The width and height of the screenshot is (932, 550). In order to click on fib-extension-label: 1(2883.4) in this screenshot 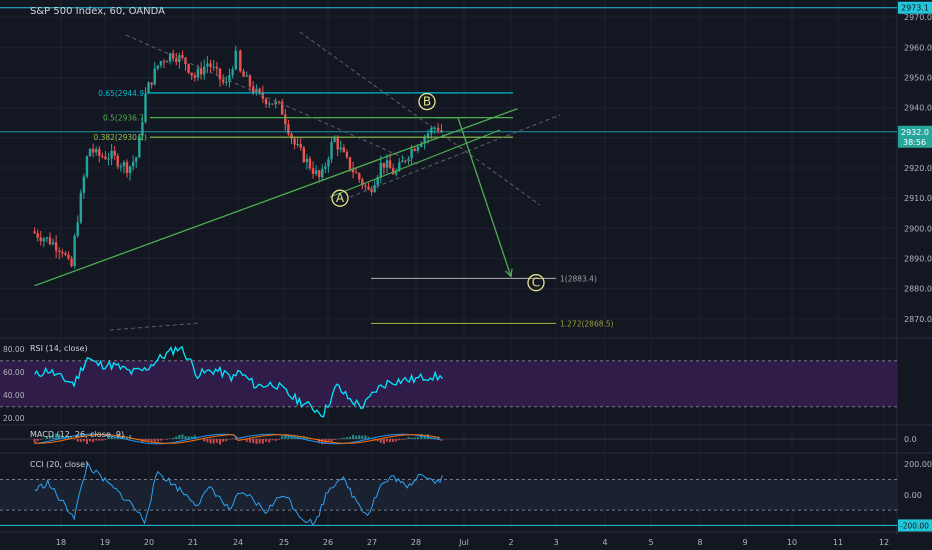, I will do `click(578, 278)`.